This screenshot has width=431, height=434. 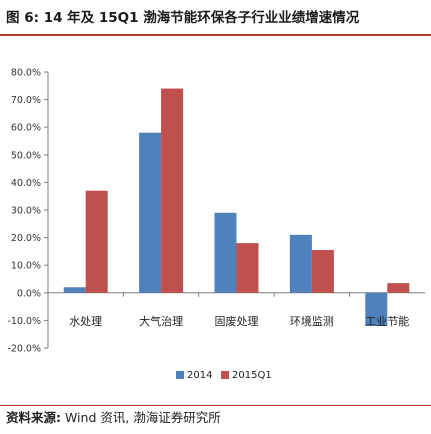 What do you see at coordinates (24, 321) in the screenshot?
I see `y-tick-label: -10.0%` at bounding box center [24, 321].